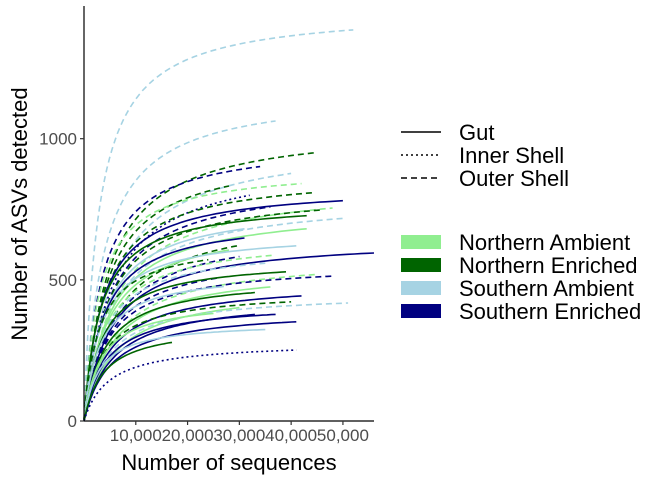  Describe the element at coordinates (19, 213) in the screenshot. I see `y-axis-title: Number of ASVs detected` at that location.